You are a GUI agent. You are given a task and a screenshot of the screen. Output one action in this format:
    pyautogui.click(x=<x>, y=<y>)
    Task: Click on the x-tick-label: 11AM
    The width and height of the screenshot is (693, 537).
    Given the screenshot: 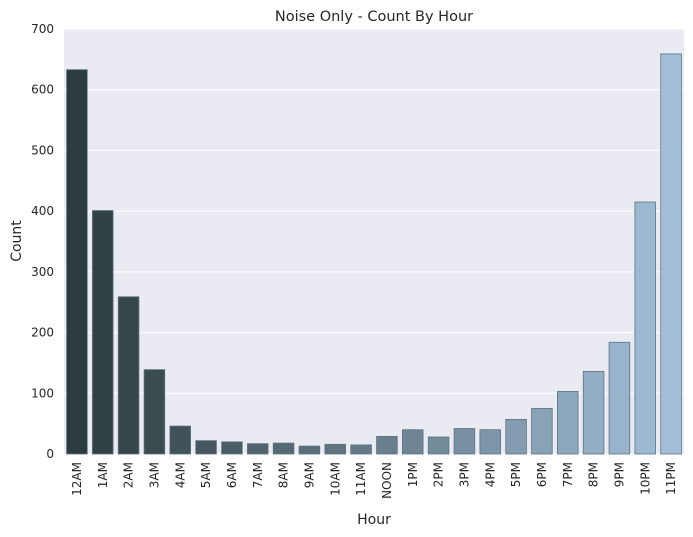 What is the action you would take?
    pyautogui.click(x=361, y=479)
    